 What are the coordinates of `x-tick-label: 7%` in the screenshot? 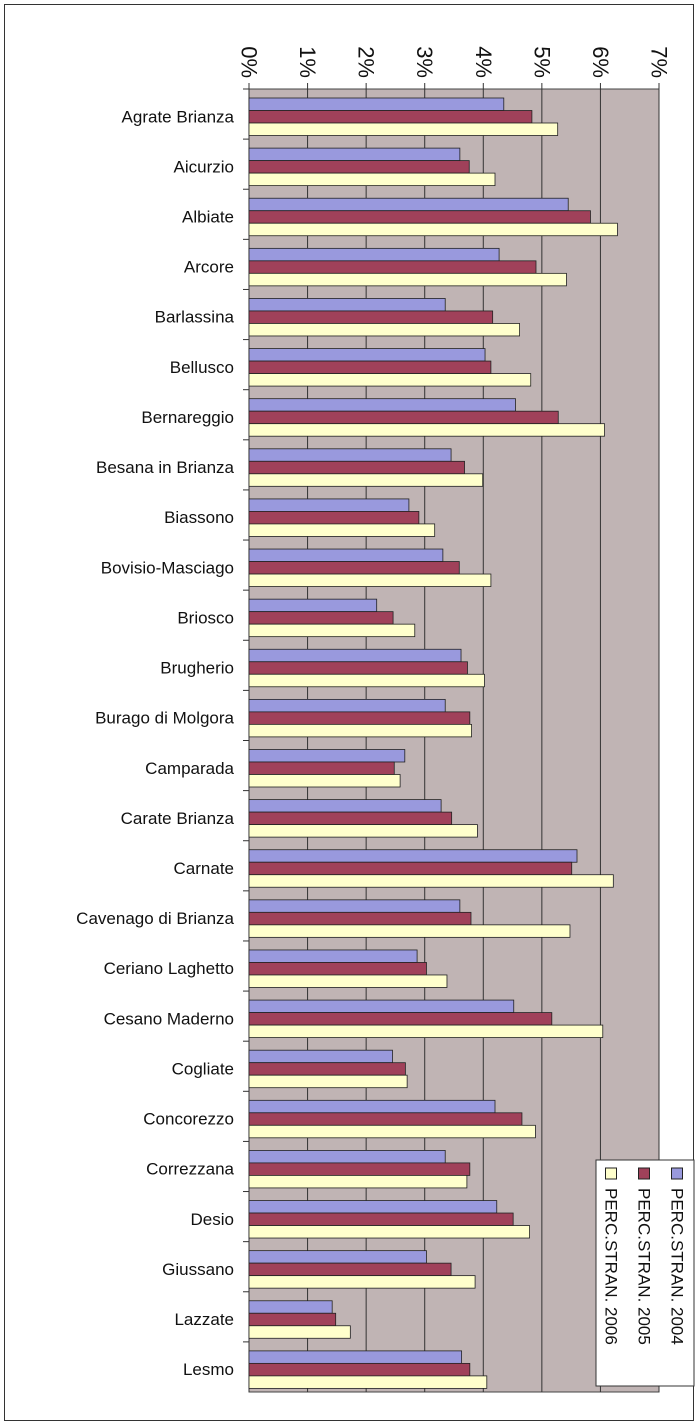 It's located at (659, 62).